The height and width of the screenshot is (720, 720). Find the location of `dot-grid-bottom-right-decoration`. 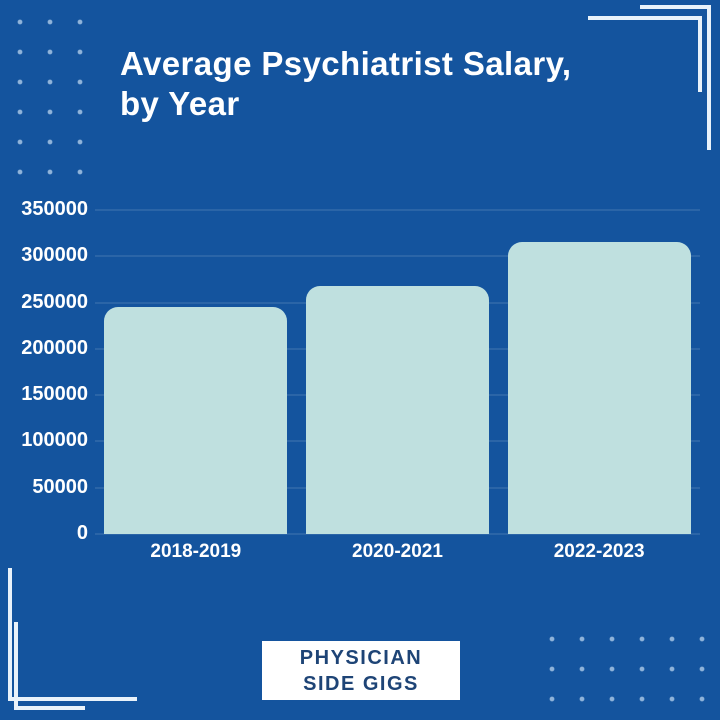

dot-grid-bottom-right-decoration is located at coordinates (627, 669).